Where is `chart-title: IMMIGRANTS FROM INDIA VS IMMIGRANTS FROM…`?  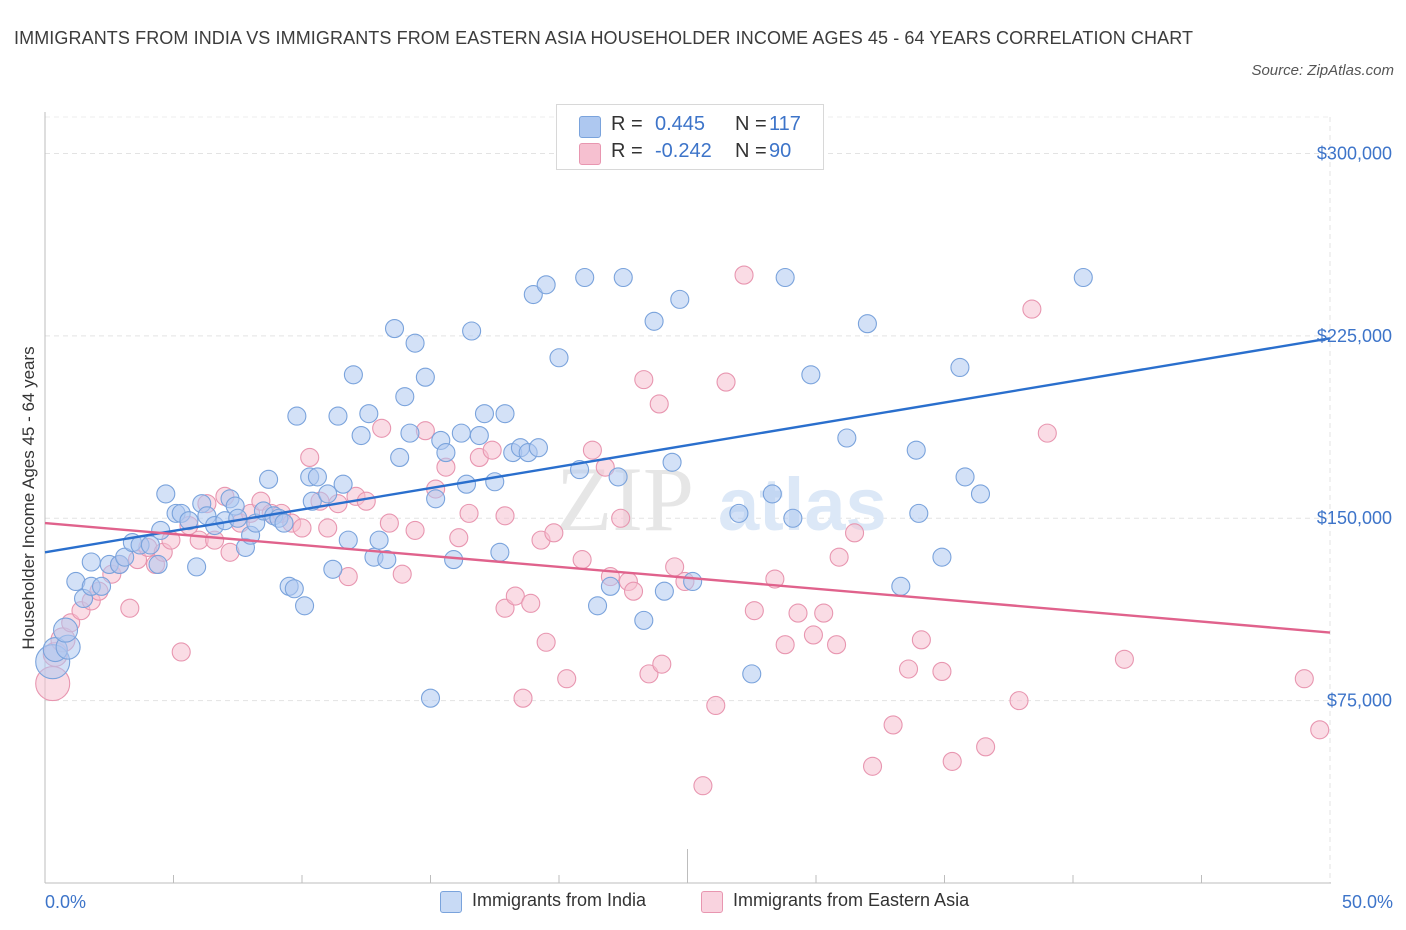
chart-title: IMMIGRANTS FROM INDIA VS IMMIGRANTS FROM… is located at coordinates (604, 38).